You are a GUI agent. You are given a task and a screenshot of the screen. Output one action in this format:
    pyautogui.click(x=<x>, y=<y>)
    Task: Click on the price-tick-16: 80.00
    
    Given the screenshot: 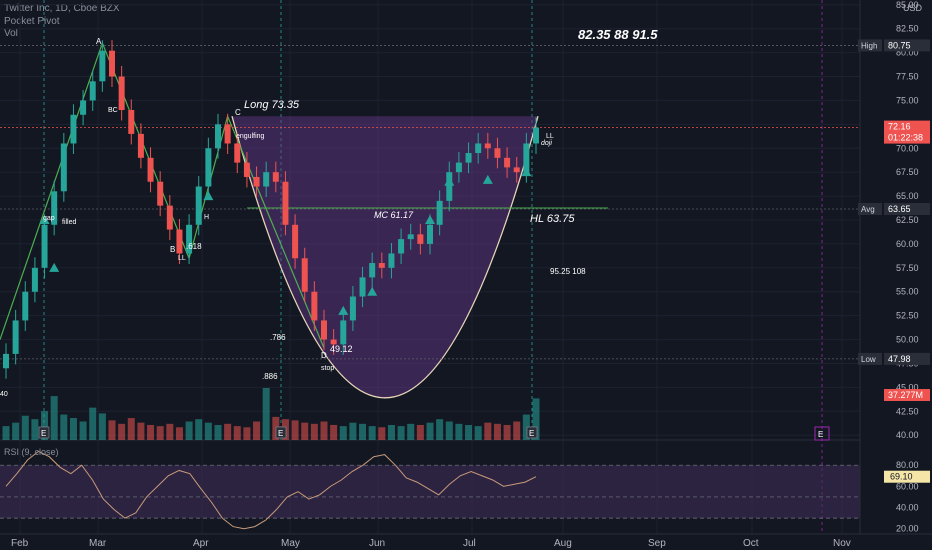 What is the action you would take?
    pyautogui.click(x=907, y=53)
    